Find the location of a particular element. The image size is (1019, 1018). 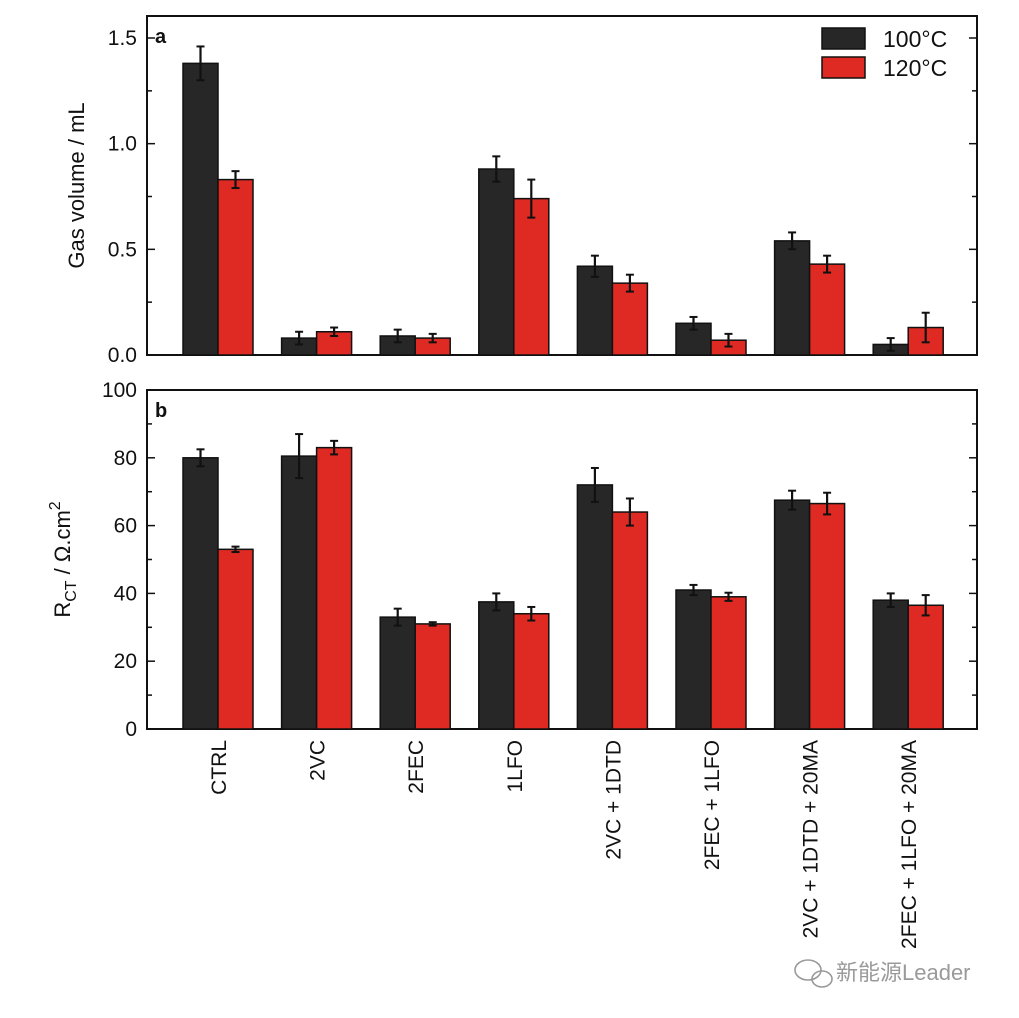

y-tick-label: 0.5 is located at coordinates (122, 249).